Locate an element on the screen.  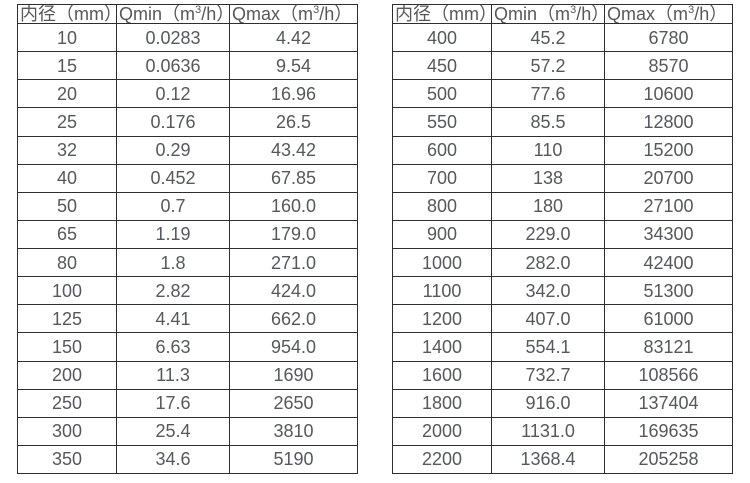
table-cell: 0.452 is located at coordinates (173, 178).